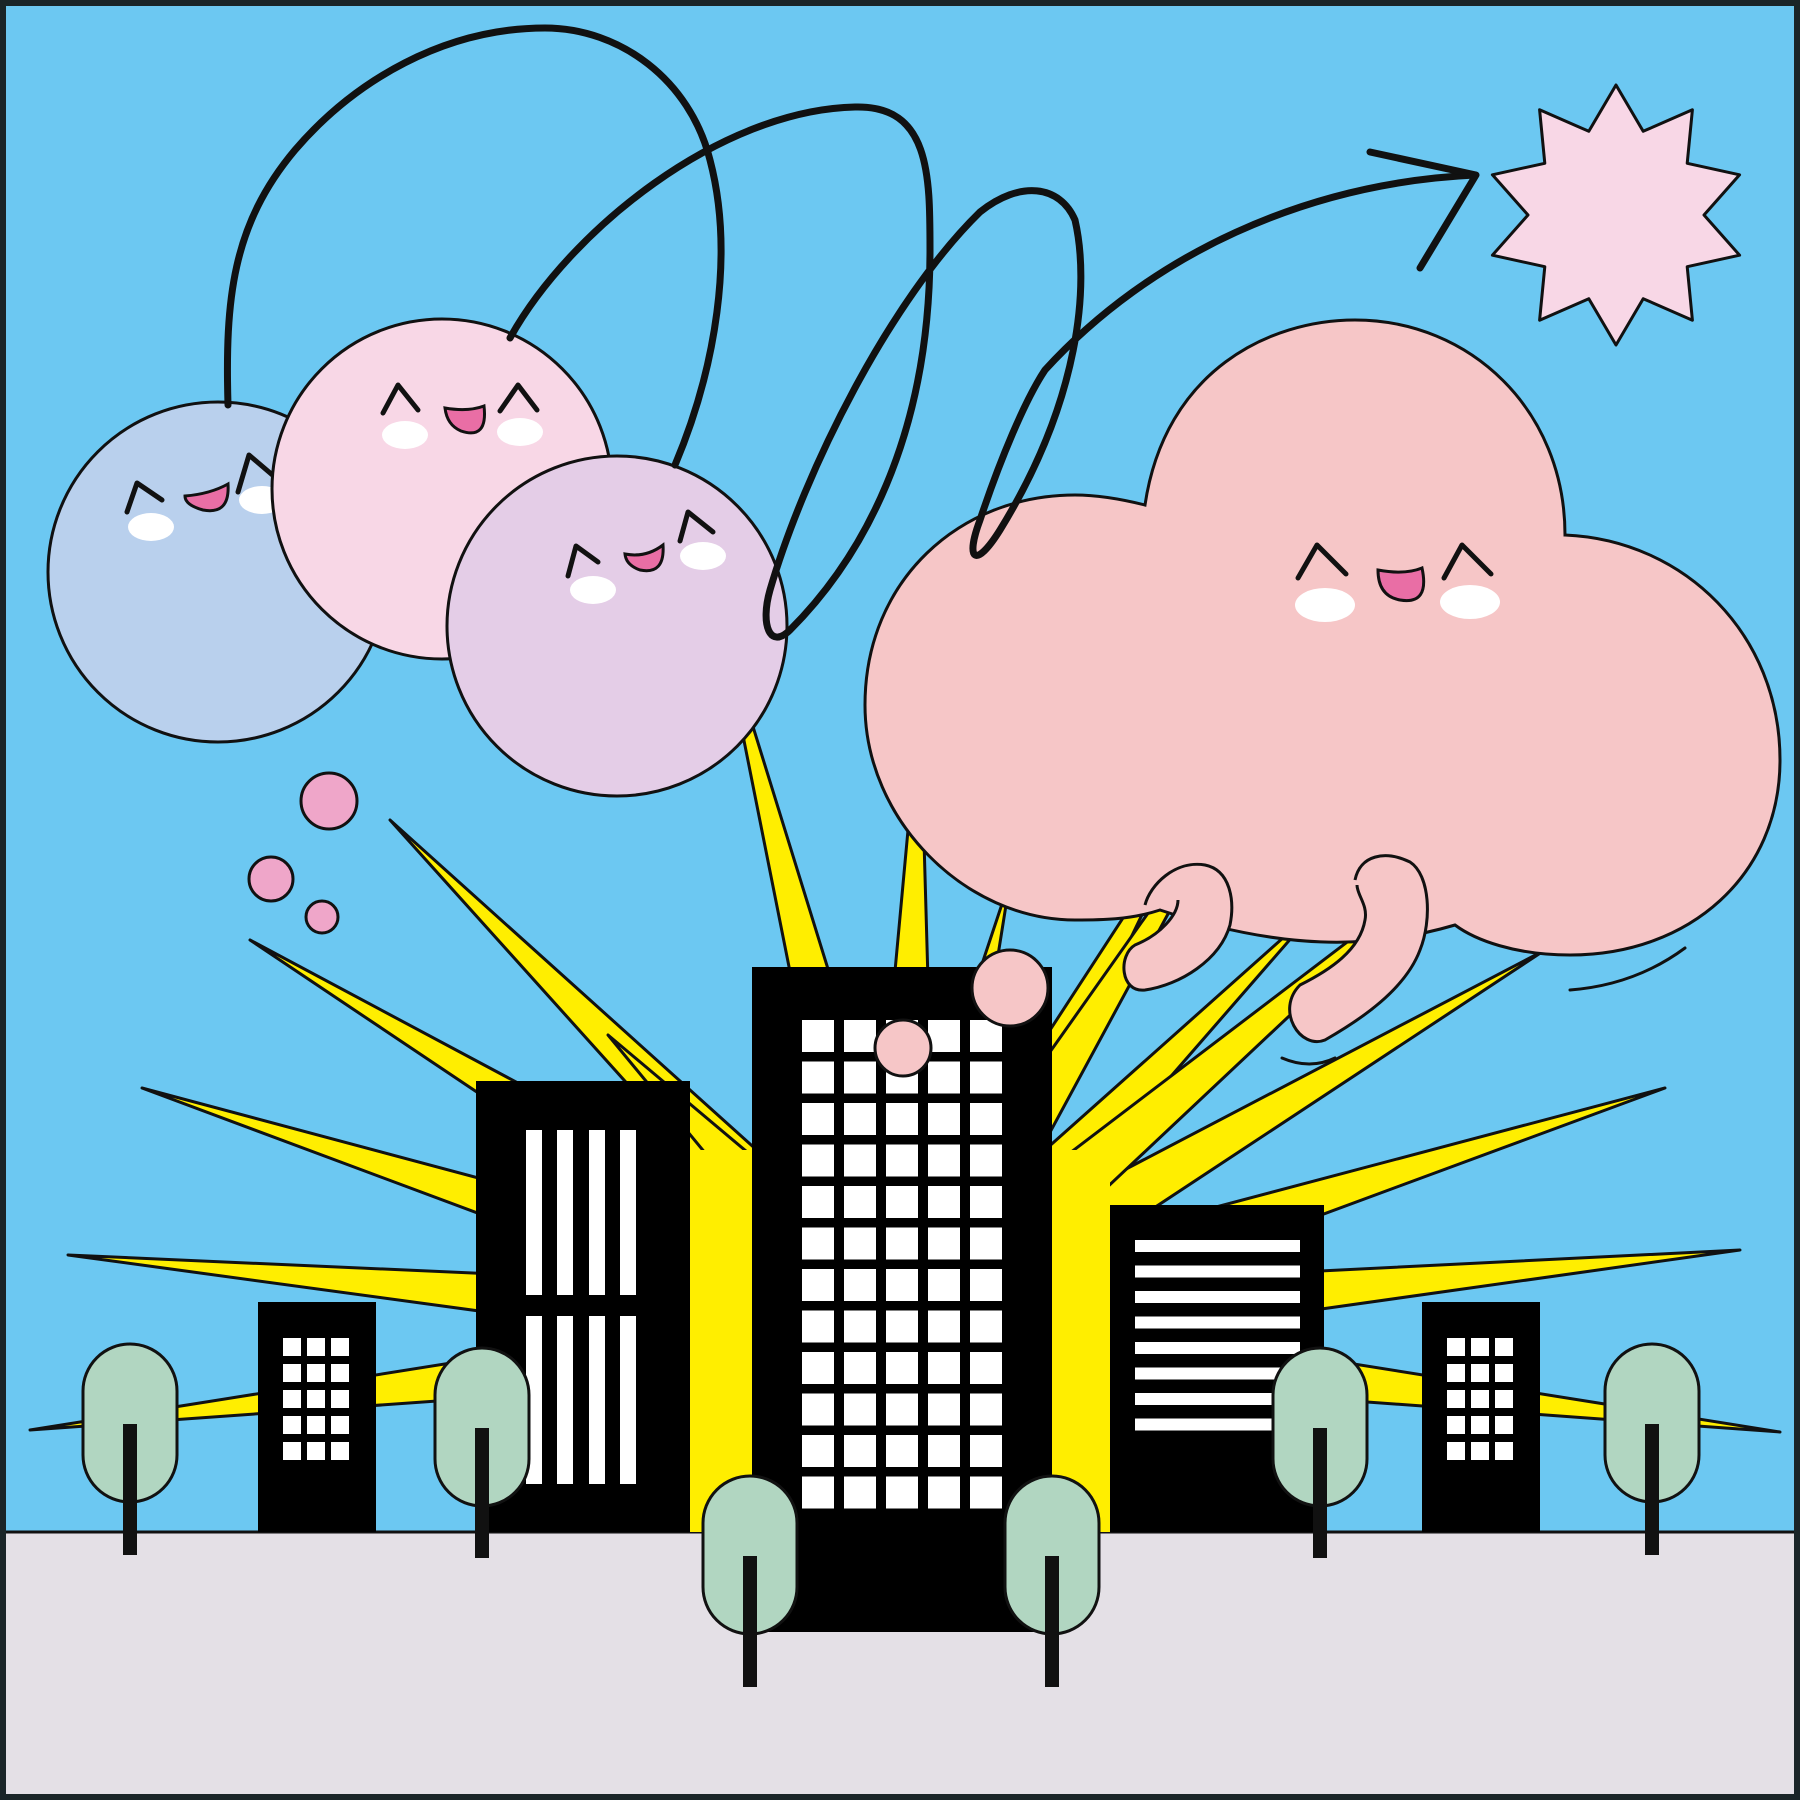  I want to click on window-grid, so click(1480, 1399).